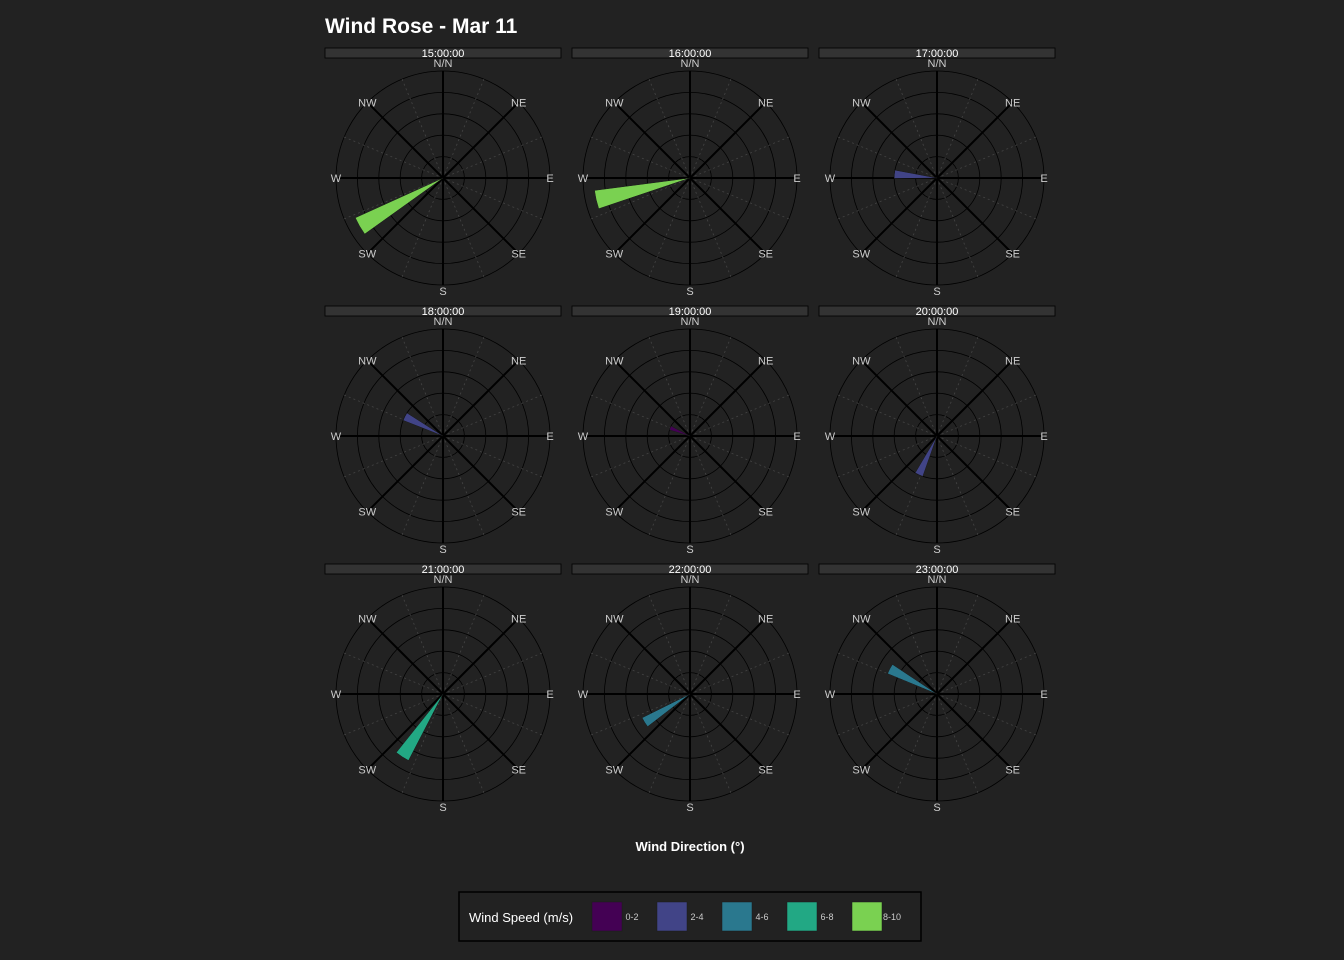  I want to click on wind-rose-panel: 23:00:00N/N NE E SE S SW W NW, so click(937, 688).